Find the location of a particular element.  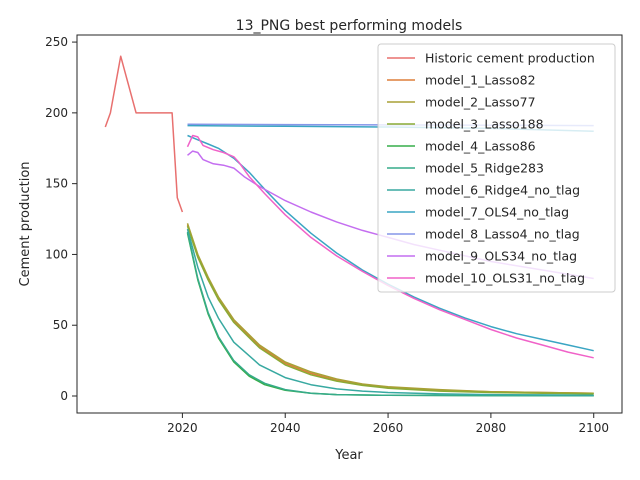

y-tick-label: 250 is located at coordinates (56, 42).